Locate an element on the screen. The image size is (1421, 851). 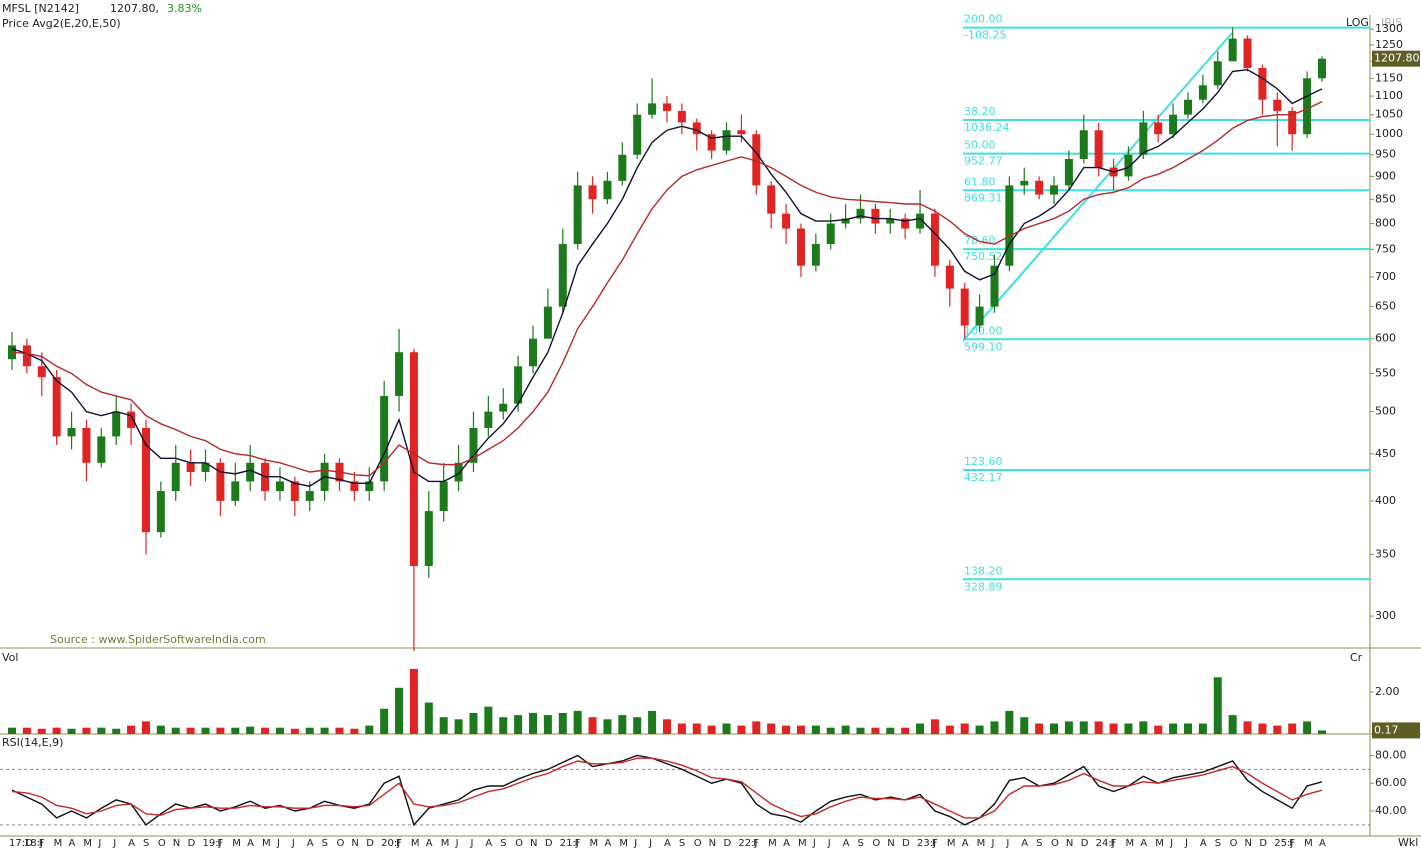
fib-price-label: 750.52 is located at coordinates (983, 256).